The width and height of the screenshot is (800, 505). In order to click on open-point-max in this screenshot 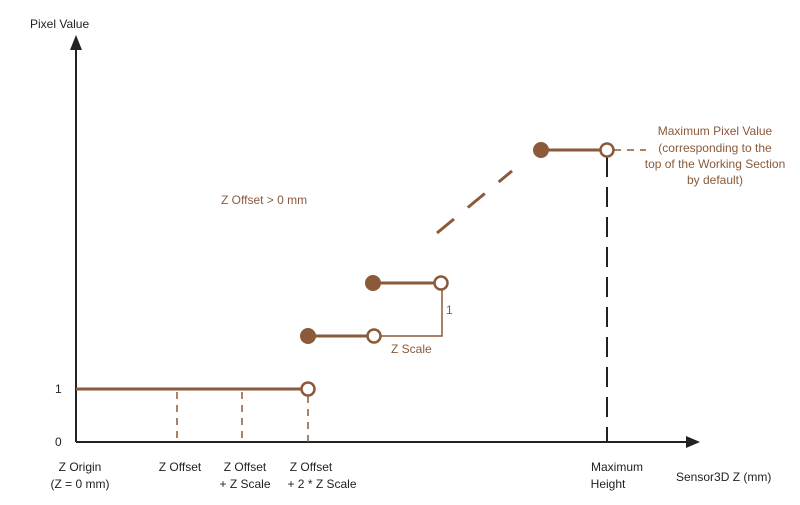, I will do `click(607, 150)`.